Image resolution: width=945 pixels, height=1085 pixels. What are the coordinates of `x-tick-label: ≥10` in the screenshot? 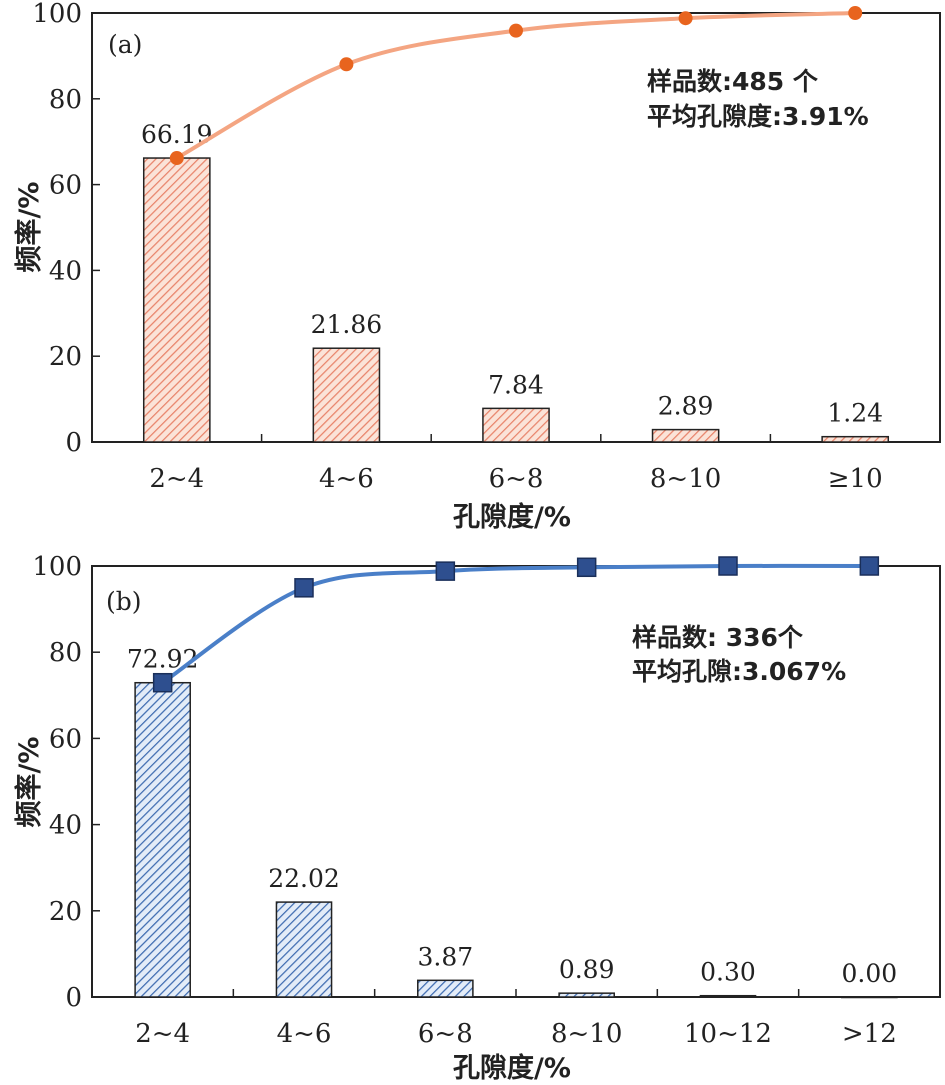 It's located at (855, 479).